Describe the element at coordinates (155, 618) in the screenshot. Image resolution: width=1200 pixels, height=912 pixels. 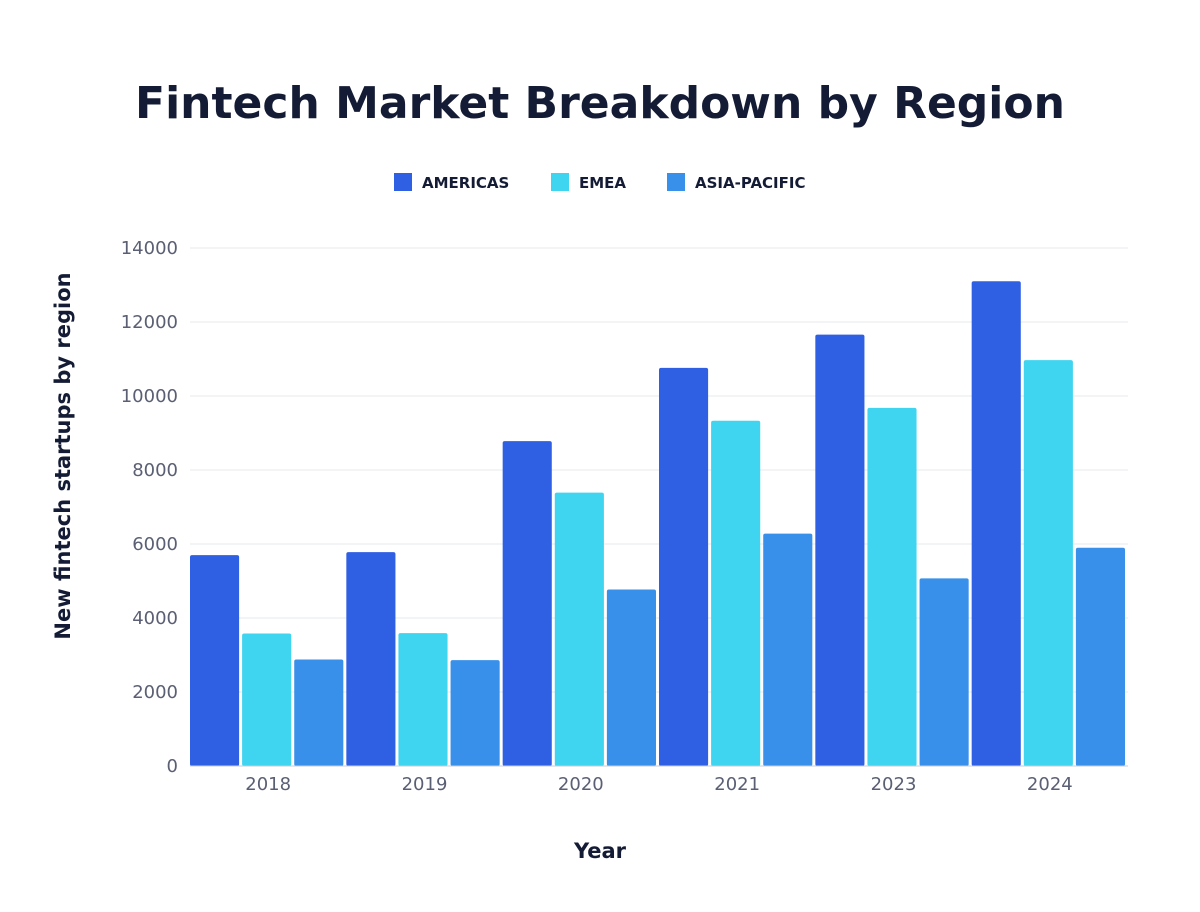
I see `y-tick-label: 4000` at that location.